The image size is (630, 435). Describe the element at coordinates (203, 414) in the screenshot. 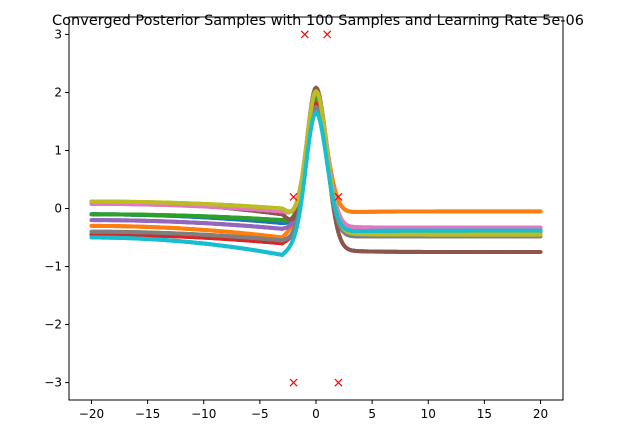

I see `x-tick-label: −10` at that location.